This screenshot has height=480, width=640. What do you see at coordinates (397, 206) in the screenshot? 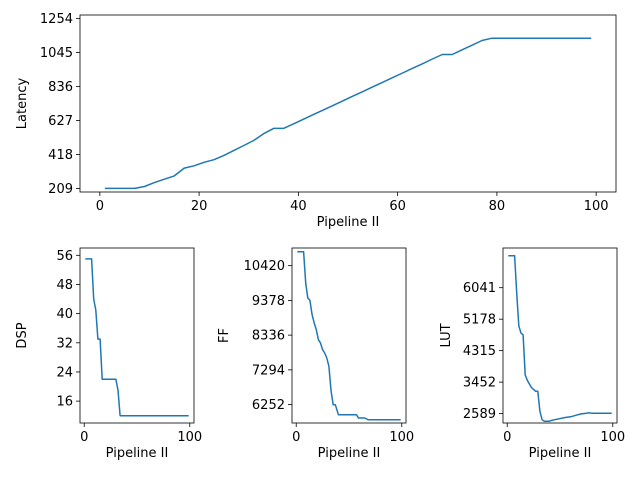
I see `latency-x-tick-label: 60` at bounding box center [397, 206].